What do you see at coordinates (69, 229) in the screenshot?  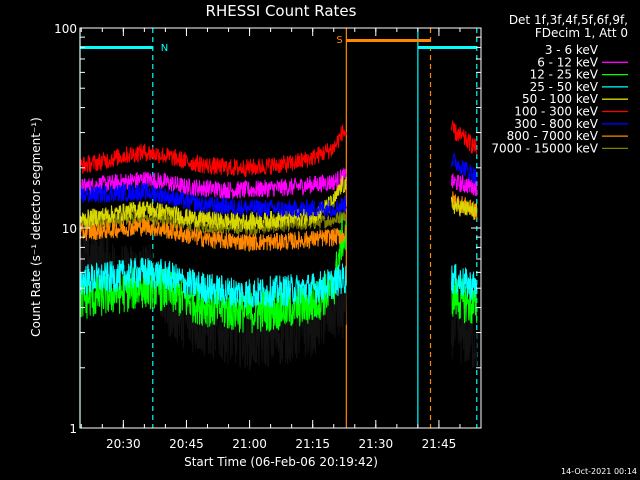 I see `y-tick-label-10: 10` at bounding box center [69, 229].